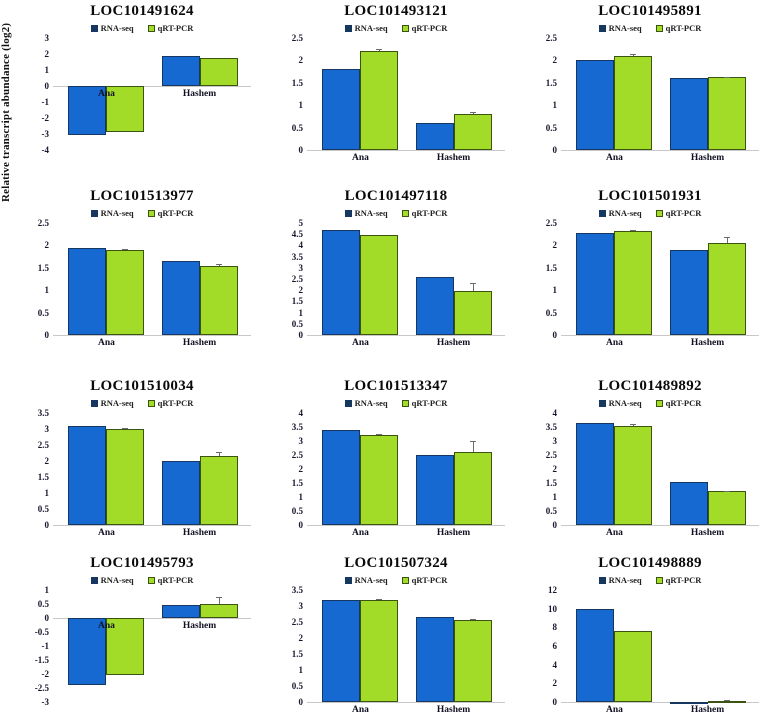 The image size is (777, 721). I want to click on plot-area: 4 3.5 3 2.5 2 1.5 1 0.5 0 Ana Hashem, so click(650, 475).